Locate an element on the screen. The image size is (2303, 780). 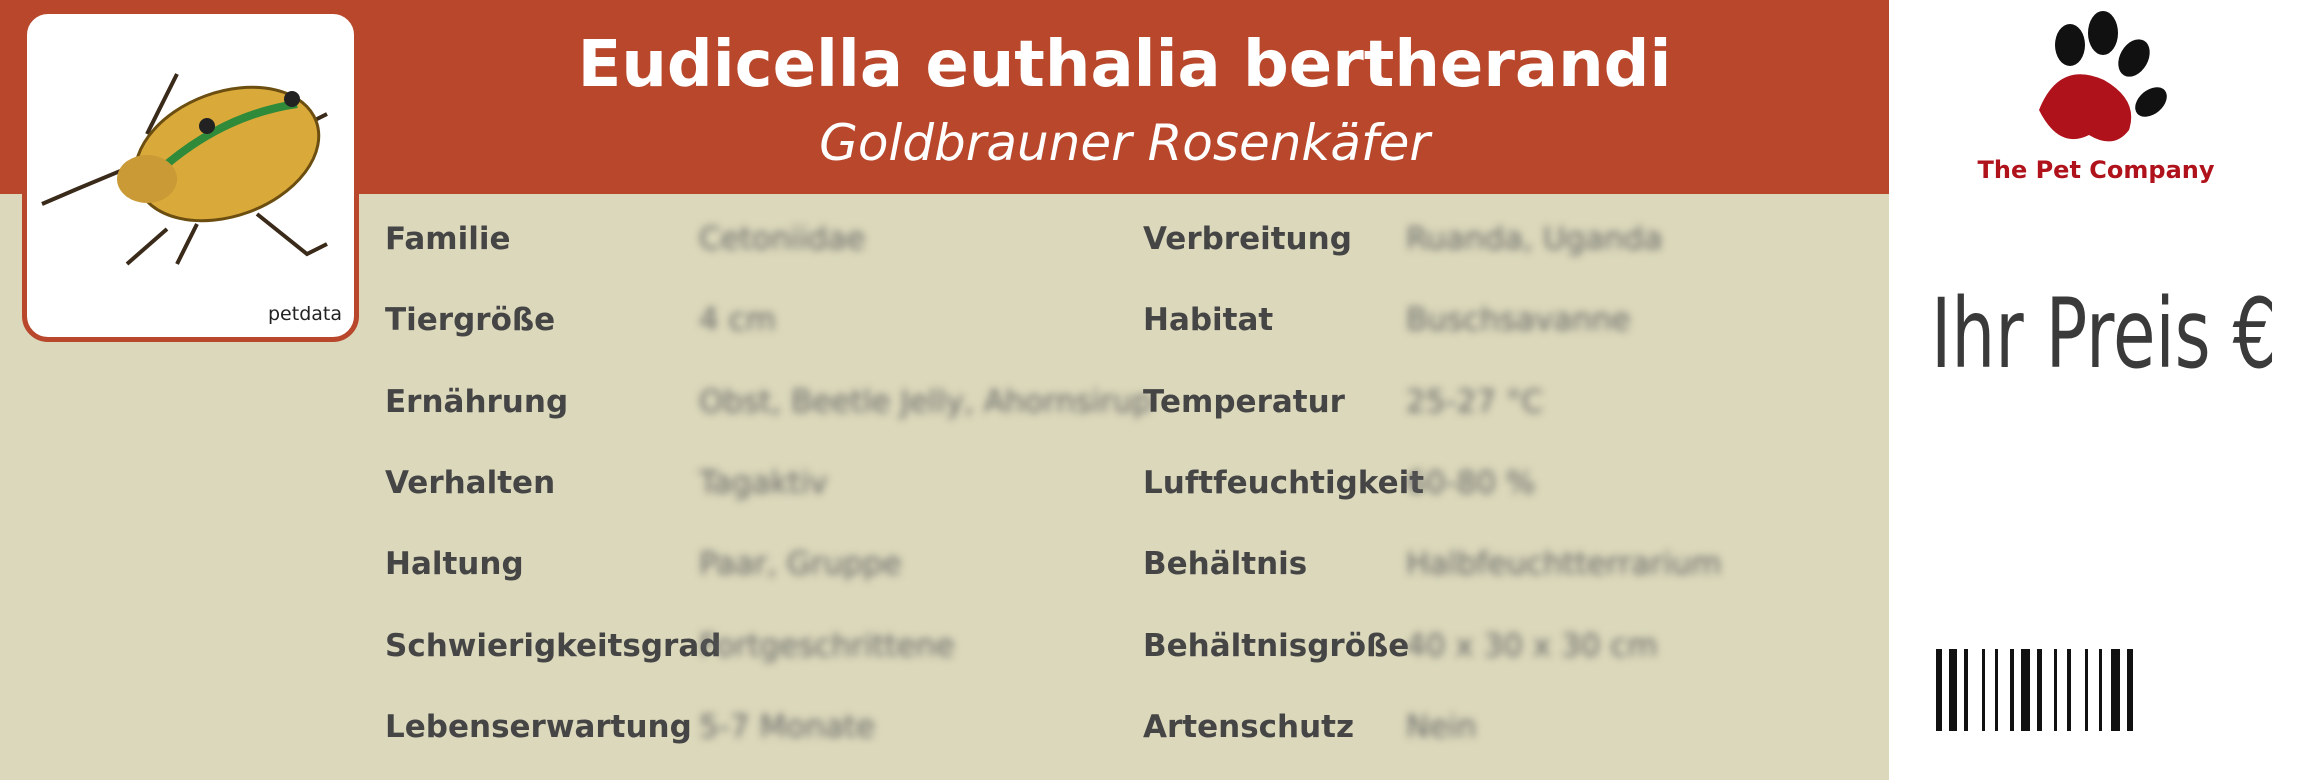
price-label: Ihr Preis € is located at coordinates (2104, 334).